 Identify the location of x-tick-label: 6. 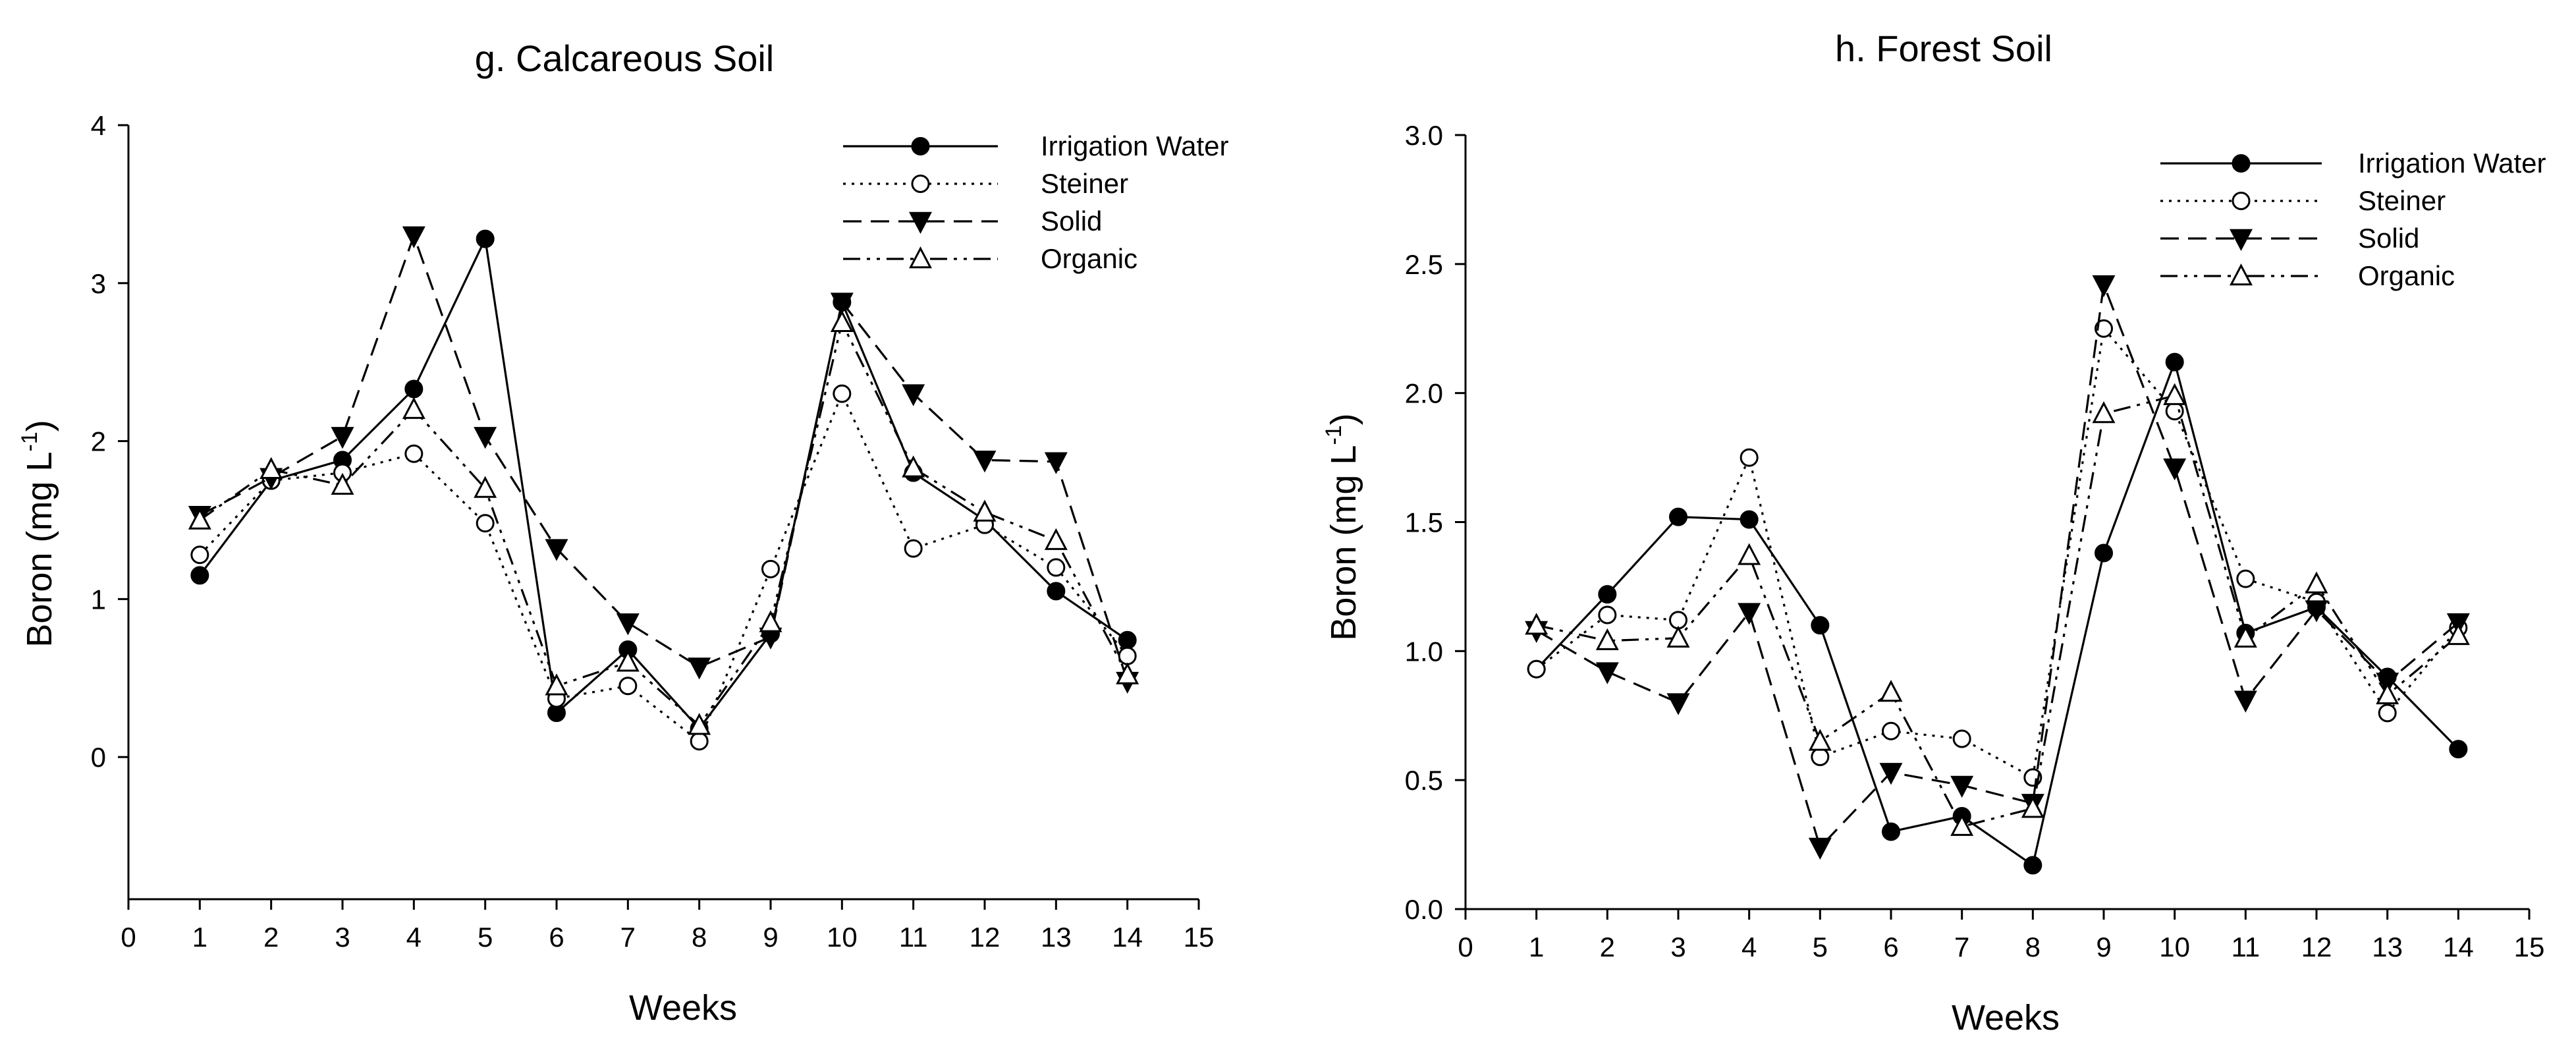
(556, 937).